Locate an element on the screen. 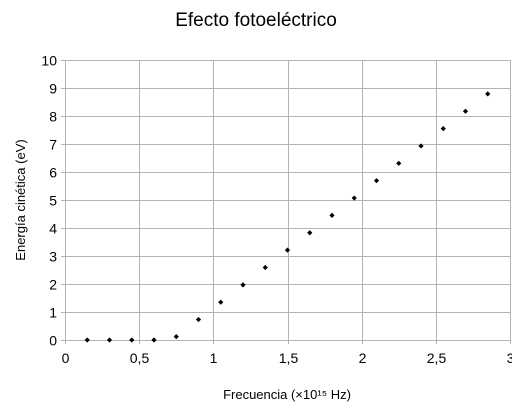  x-tick-label: 0 is located at coordinates (66, 358).